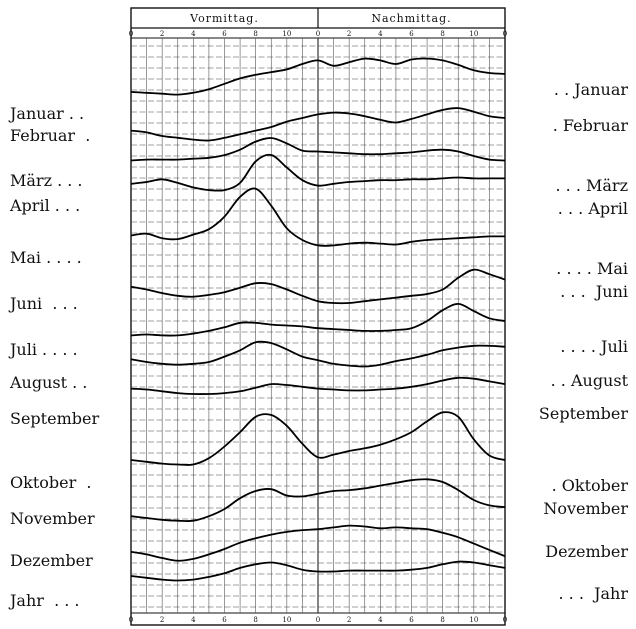 The image size is (636, 629). What do you see at coordinates (318, 217) in the screenshot?
I see `series-line-mai` at bounding box center [318, 217].